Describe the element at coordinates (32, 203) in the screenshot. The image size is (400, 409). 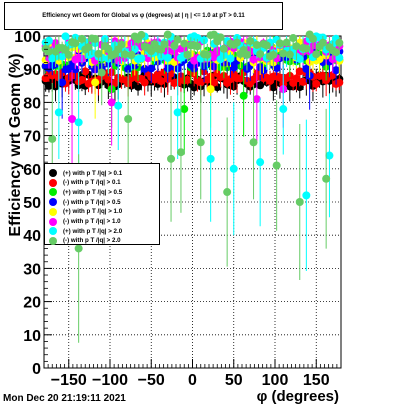
I see `y-tick-label: 50` at that location.